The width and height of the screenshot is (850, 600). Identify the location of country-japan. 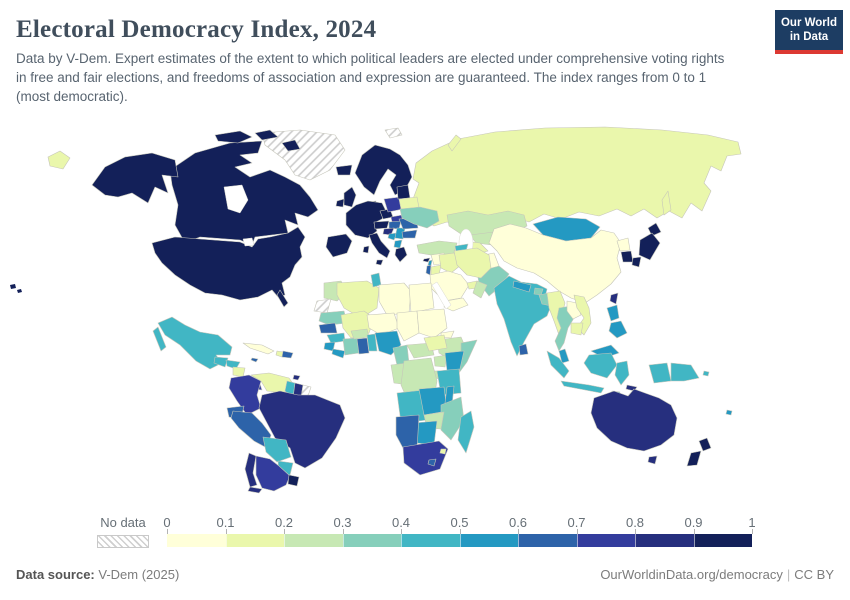
(646, 245).